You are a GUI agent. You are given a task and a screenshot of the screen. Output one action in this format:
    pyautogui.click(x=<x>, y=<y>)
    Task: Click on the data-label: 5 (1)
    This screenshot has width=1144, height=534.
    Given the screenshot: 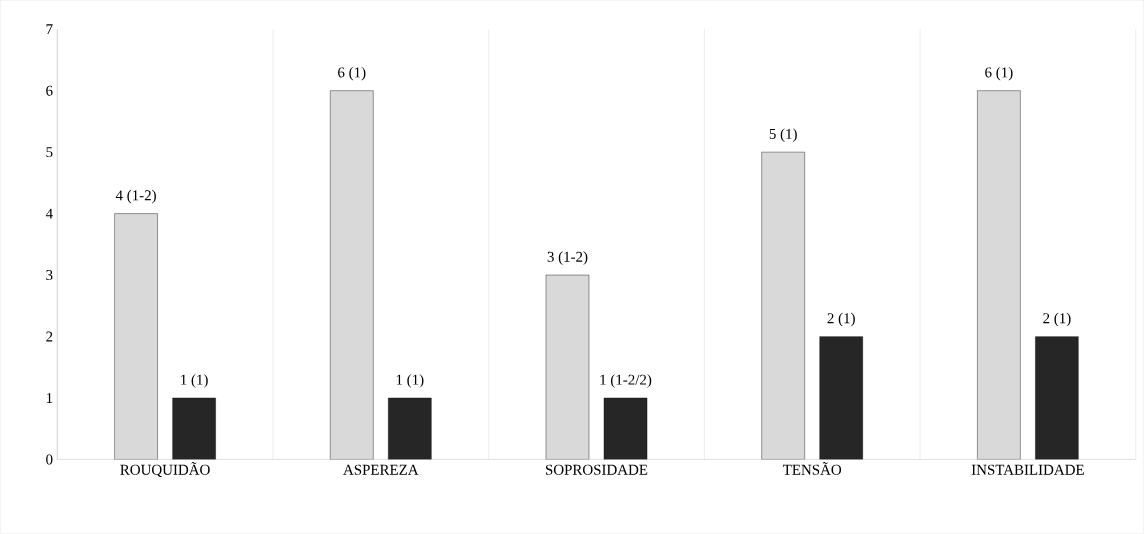 What is the action you would take?
    pyautogui.click(x=783, y=135)
    